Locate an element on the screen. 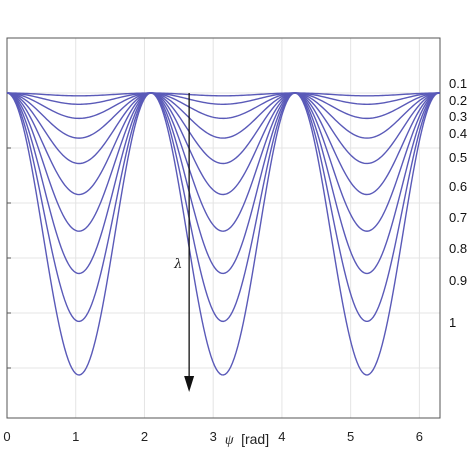 The image size is (474, 474). series-label-0.9: 0.9 is located at coordinates (458, 280).